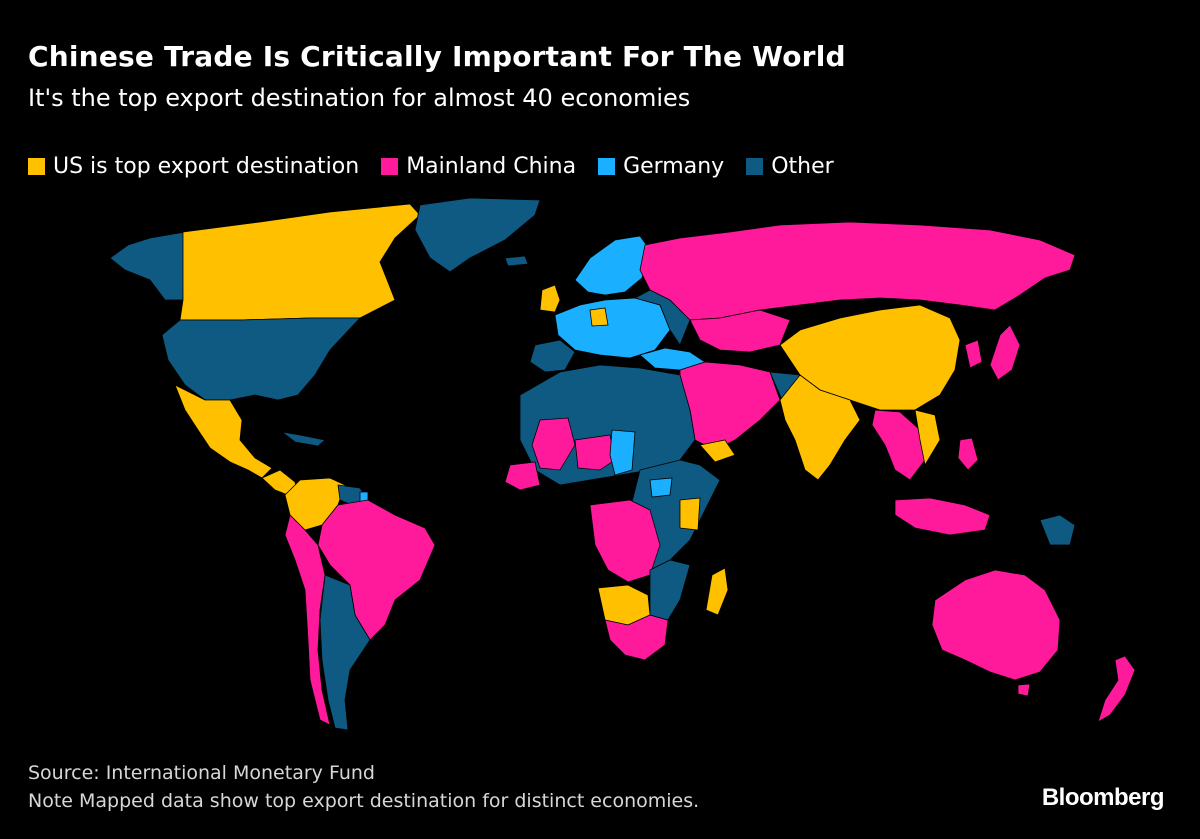  Describe the element at coordinates (820, 427) in the screenshot. I see `region-india` at that location.